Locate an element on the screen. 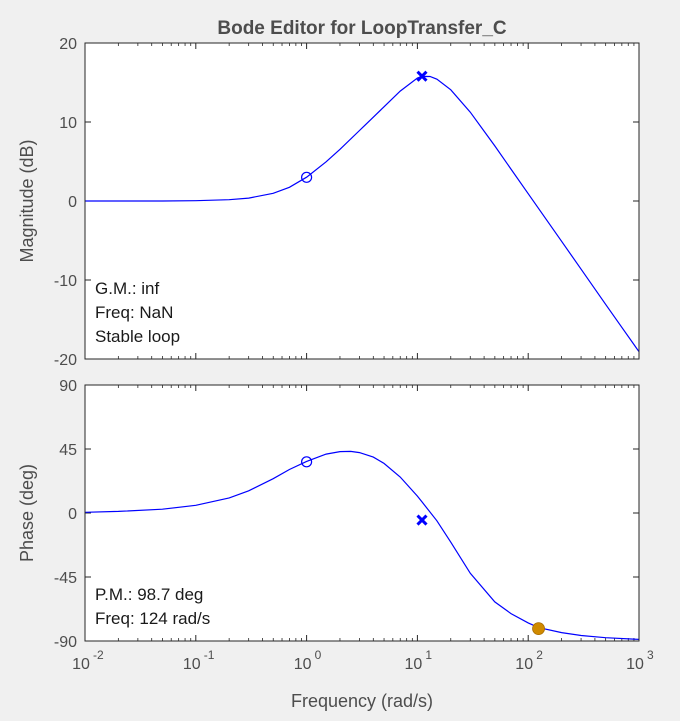 This screenshot has width=680, height=721. x-tick-exponent: 1 is located at coordinates (428, 655).